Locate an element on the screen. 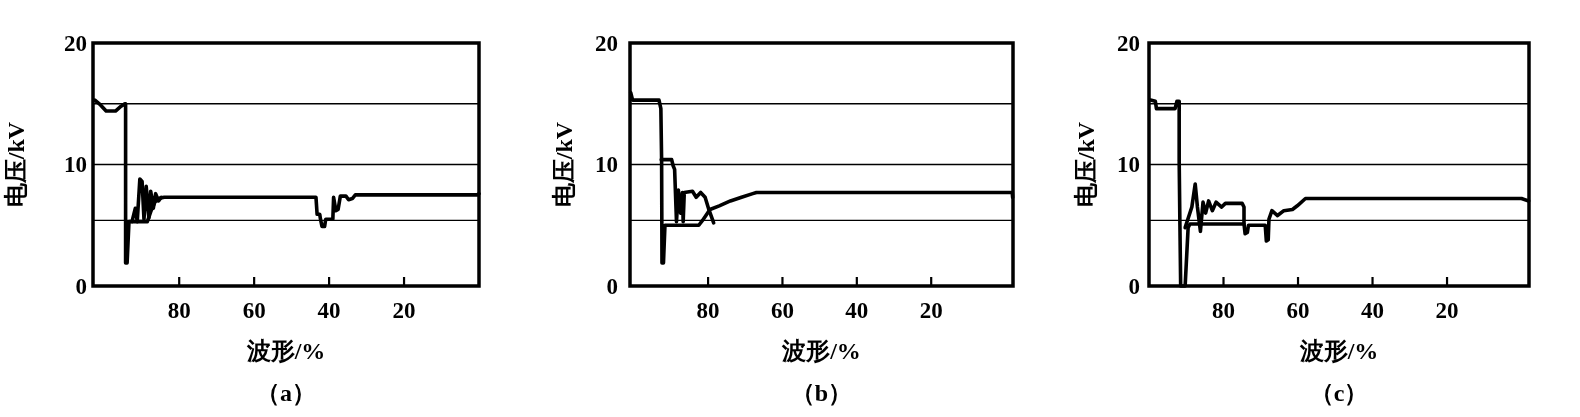  text: （b） is located at coordinates (821, 393).